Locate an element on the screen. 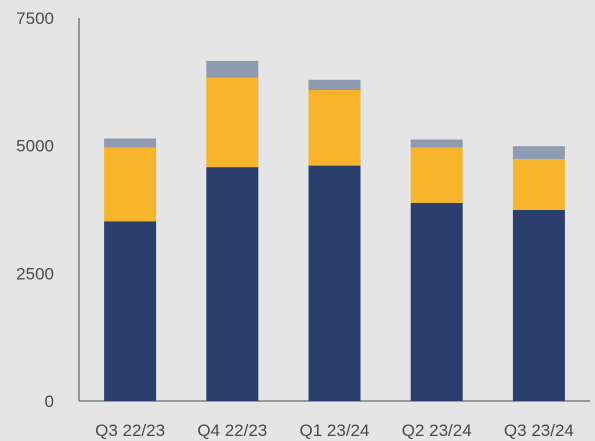 This screenshot has width=595, height=441. y-tick-label: 2500 is located at coordinates (35, 273).